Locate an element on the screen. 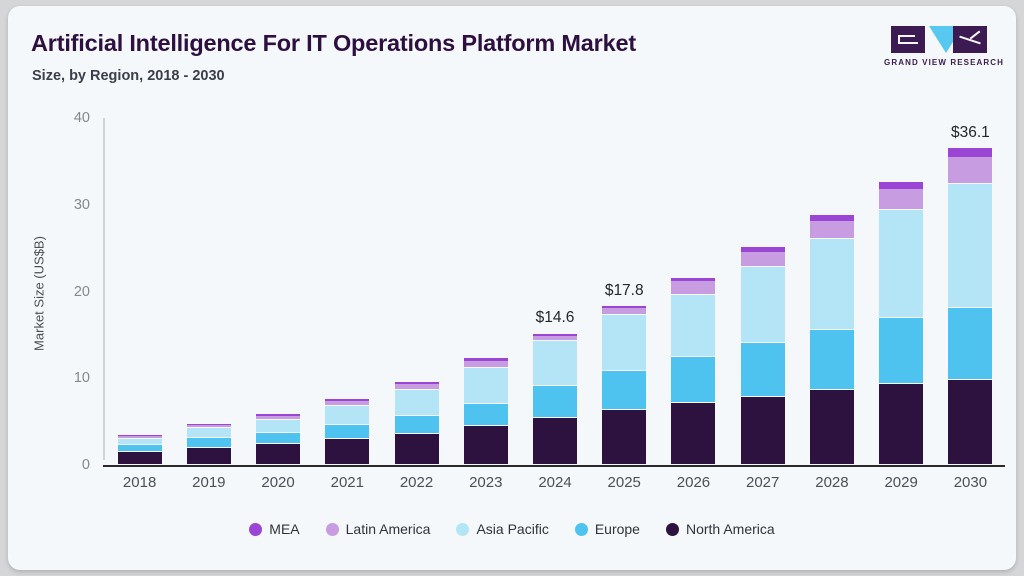  x-axis-tick: 2022 is located at coordinates (416, 482).